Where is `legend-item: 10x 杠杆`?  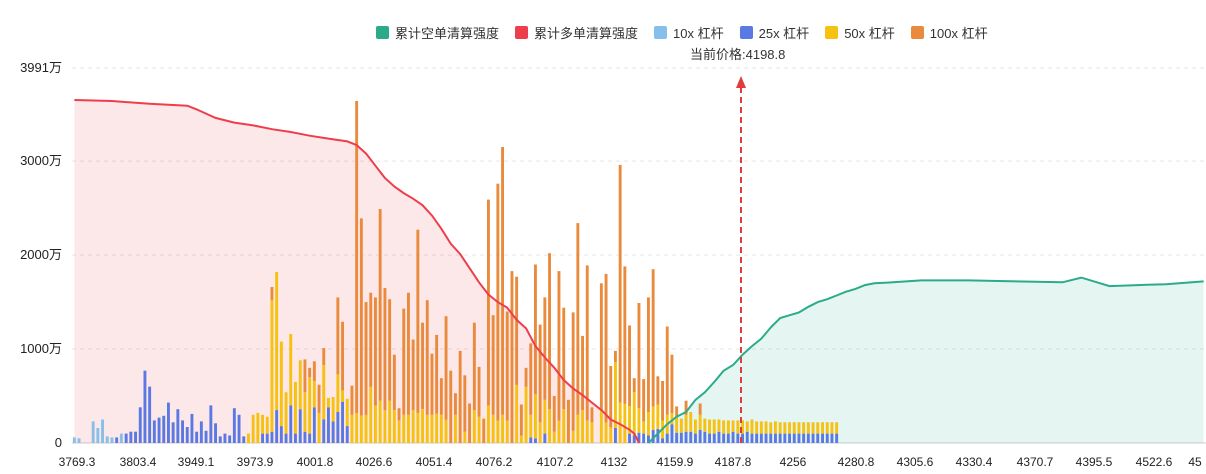 legend-item: 10x 杠杆 is located at coordinates (689, 32).